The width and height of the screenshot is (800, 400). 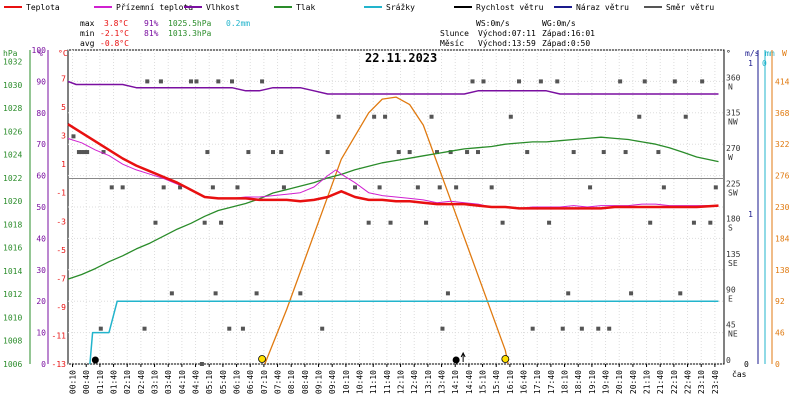 I want to click on x-tick-label: 18:40, so click(x=578, y=382).